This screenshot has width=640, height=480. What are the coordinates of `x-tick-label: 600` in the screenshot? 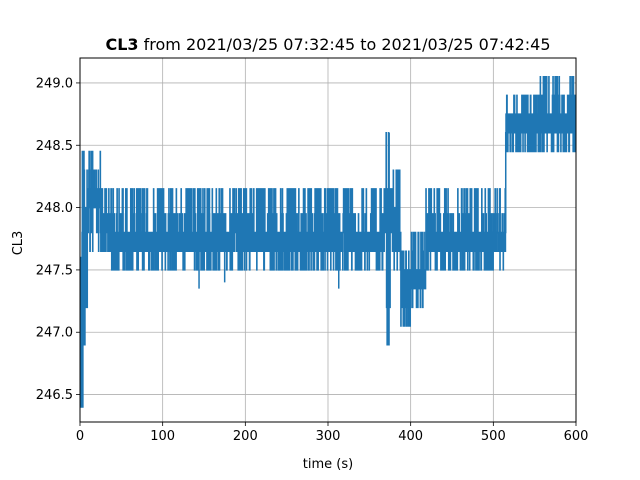 It's located at (576, 436).